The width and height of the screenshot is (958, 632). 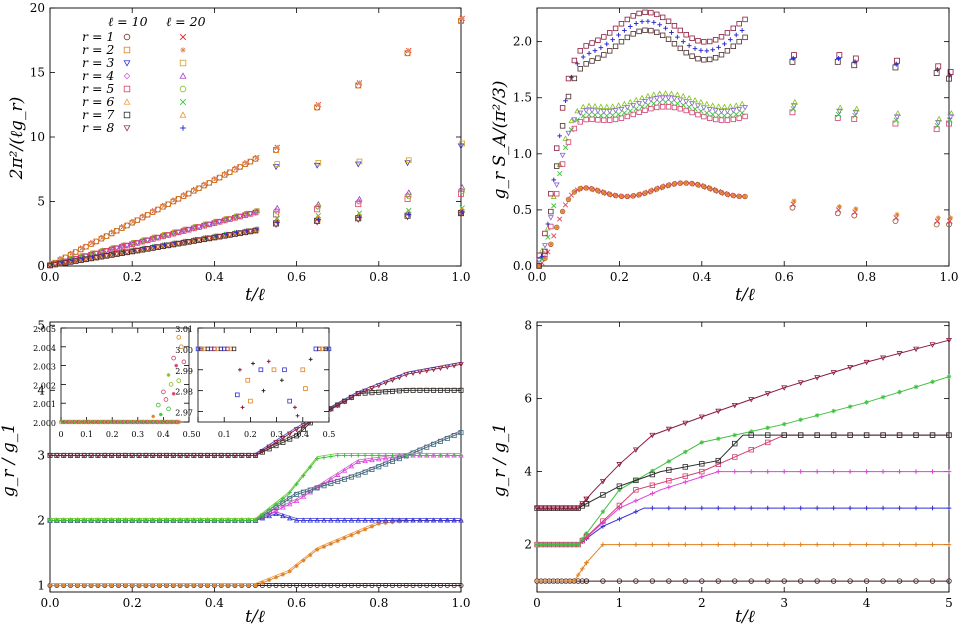 What do you see at coordinates (184, 329) in the screenshot?
I see `y-tick-label: 3.01` at bounding box center [184, 329].